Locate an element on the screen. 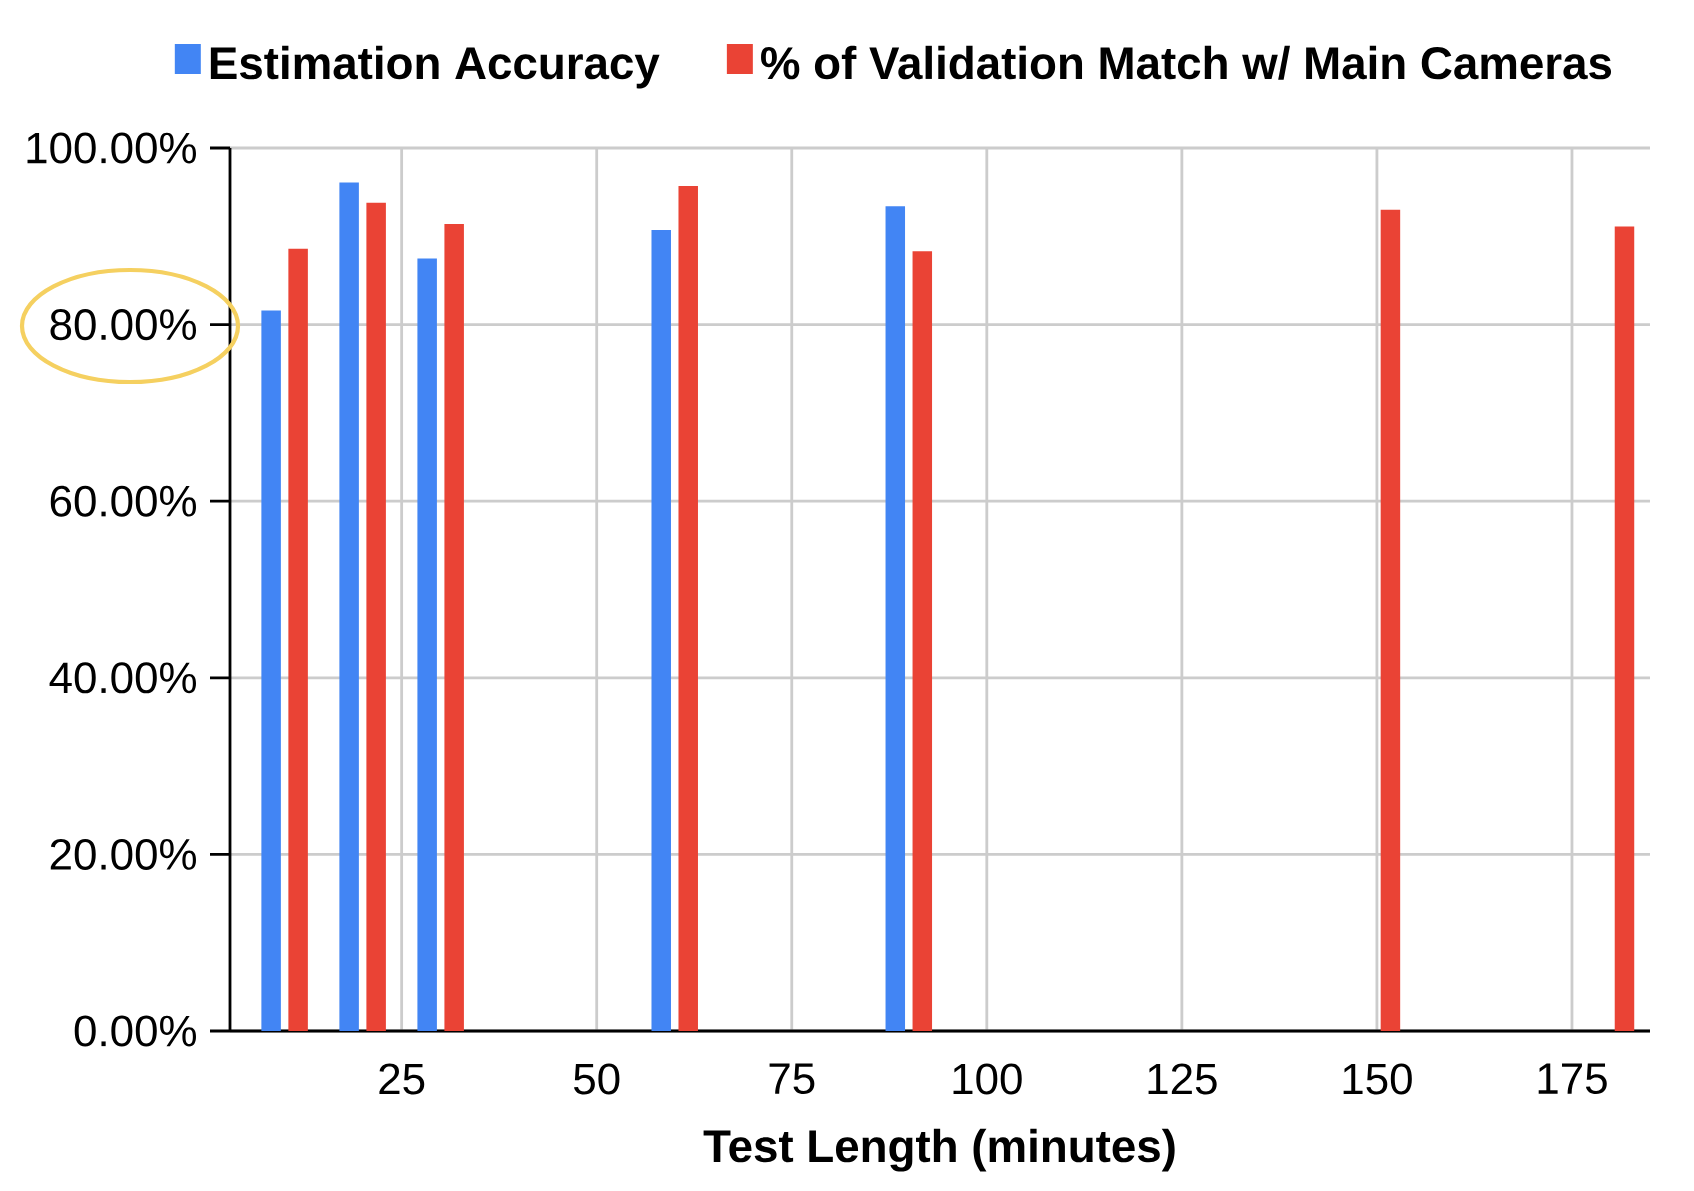 The height and width of the screenshot is (1191, 1694). y-tick-label: 0.00% is located at coordinates (135, 1031).